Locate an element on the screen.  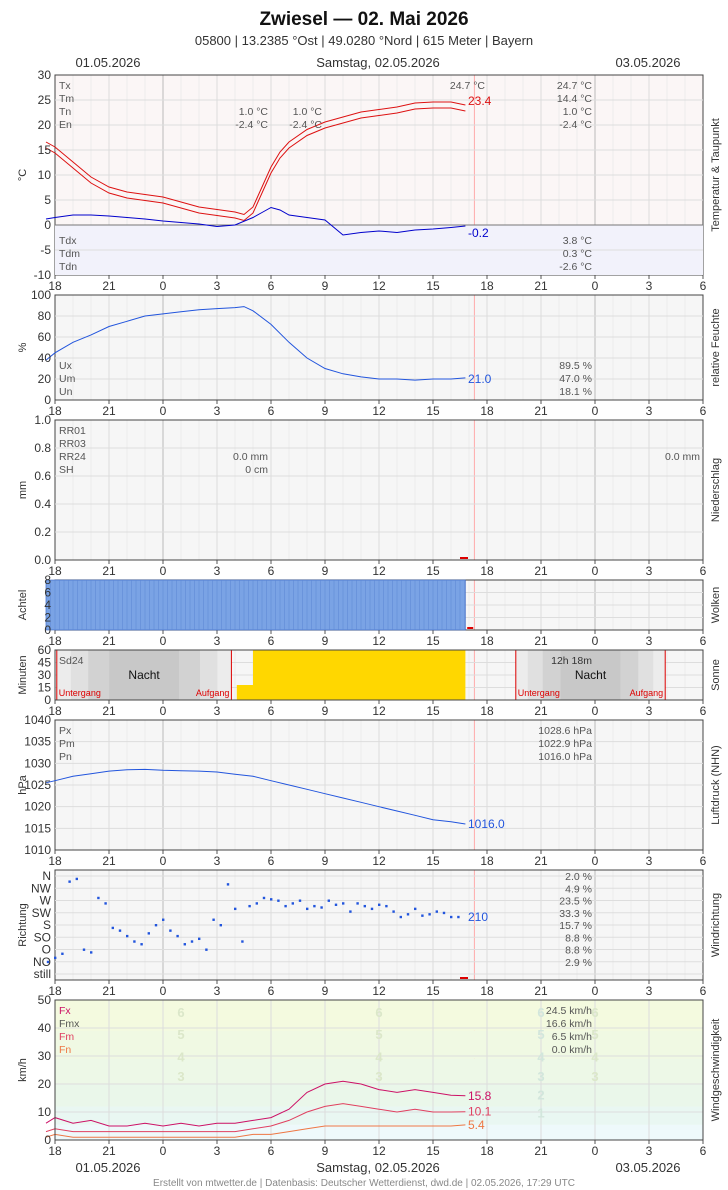
y-tick-label: 100 is located at coordinates (41, 295).